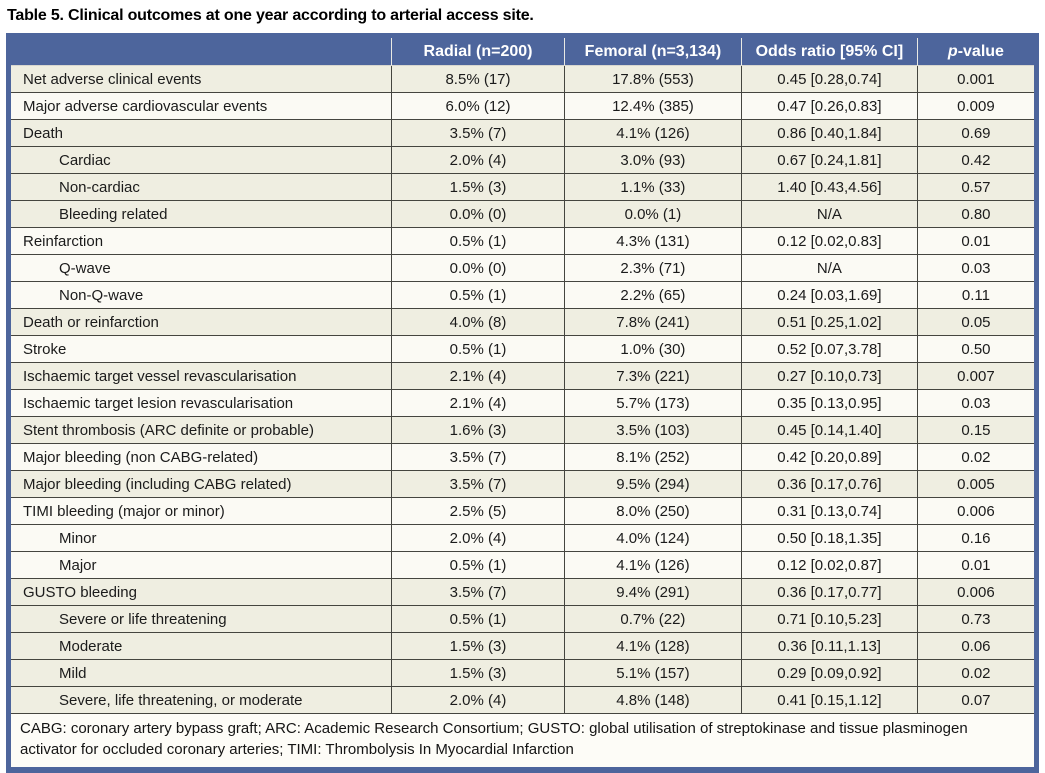 The image size is (1045, 773). Describe the element at coordinates (975, 241) in the screenshot. I see `p-value: 0.01` at that location.